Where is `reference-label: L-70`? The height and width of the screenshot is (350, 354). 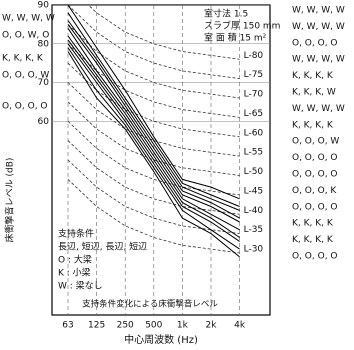
reference-label: L-70 is located at coordinates (254, 95).